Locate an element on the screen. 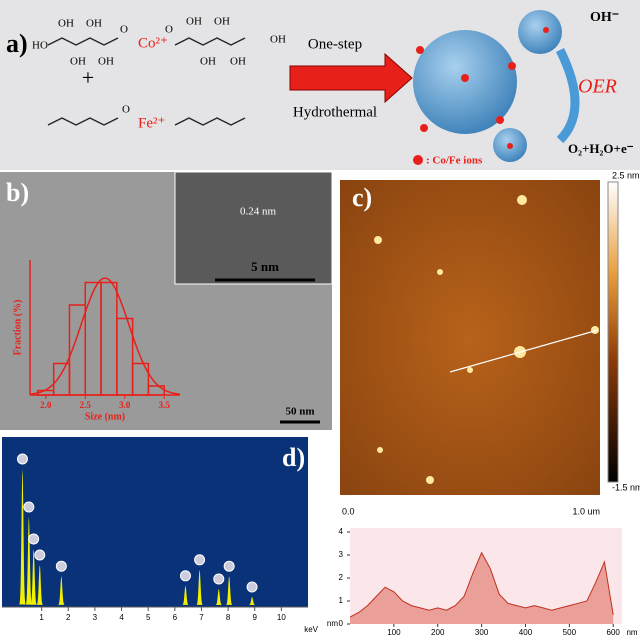 The height and width of the screenshot is (640, 640). scale-label: 50 nm is located at coordinates (299, 412).